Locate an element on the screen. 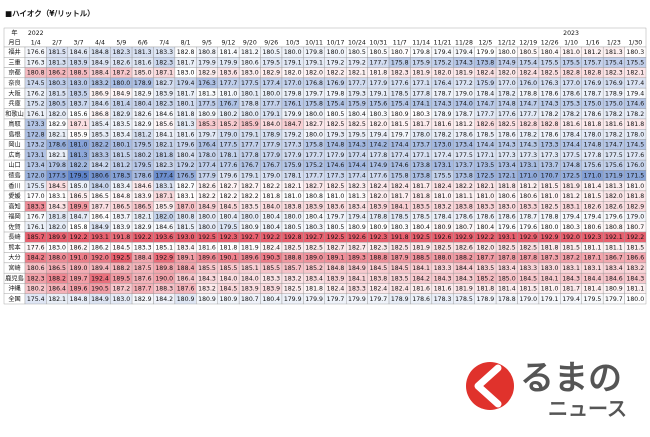  cell-value: 185.9 is located at coordinates (79, 134).